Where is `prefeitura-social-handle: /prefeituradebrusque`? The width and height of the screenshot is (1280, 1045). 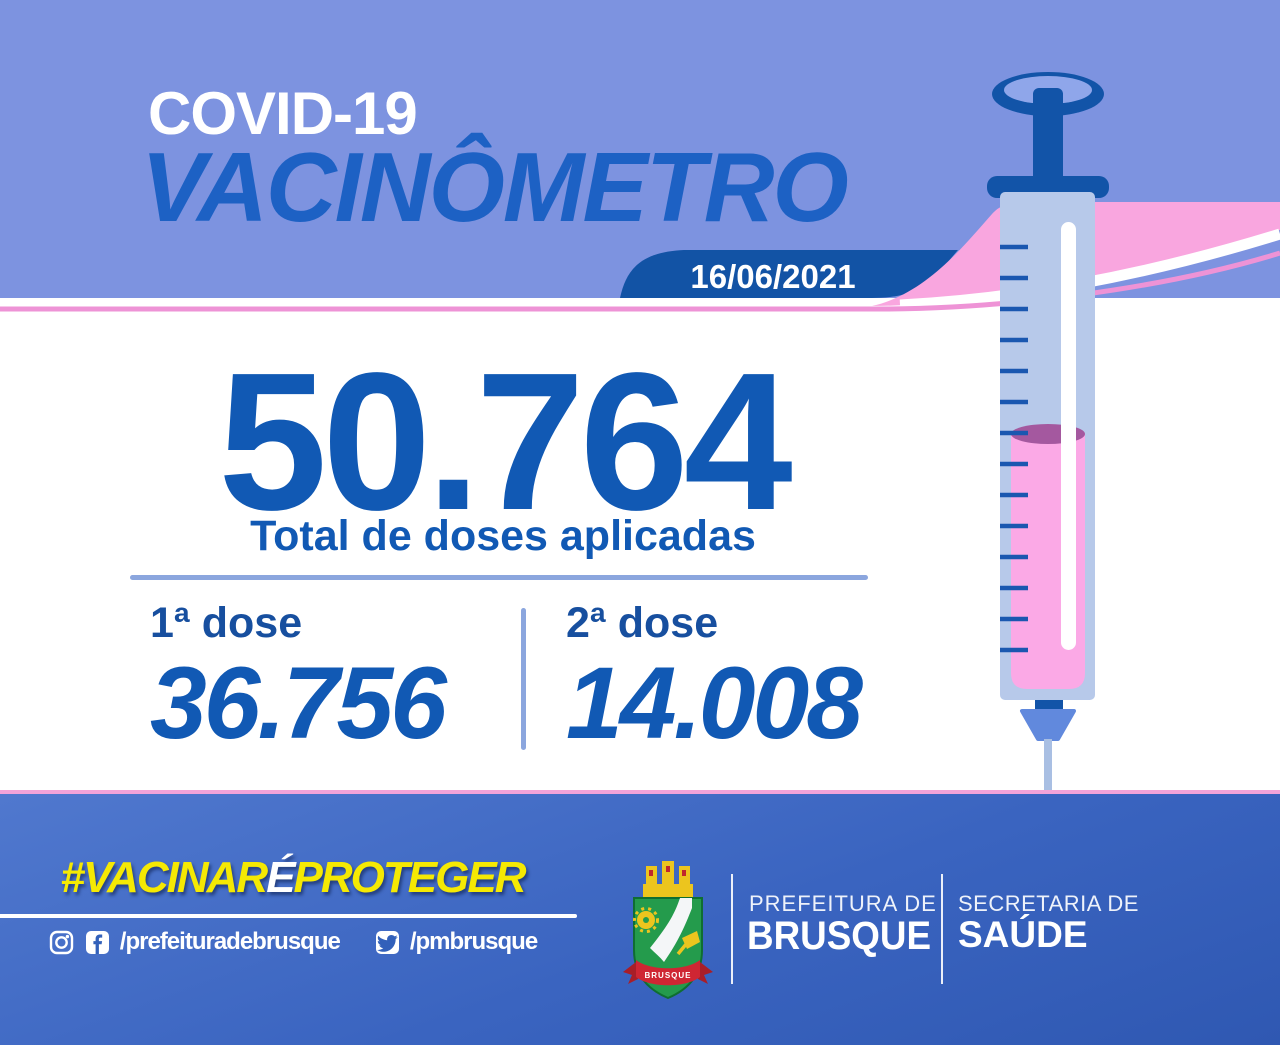 prefeitura-social-handle: /prefeituradebrusque is located at coordinates (230, 941).